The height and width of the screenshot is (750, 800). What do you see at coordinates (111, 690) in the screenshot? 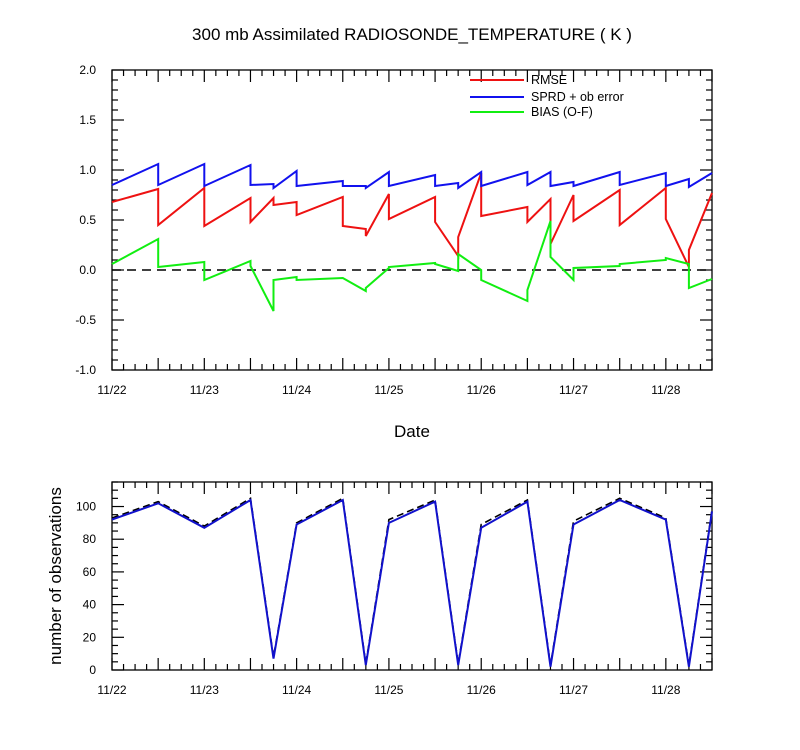
I see `bottom-x-tick-label: 11/22` at bounding box center [111, 690].